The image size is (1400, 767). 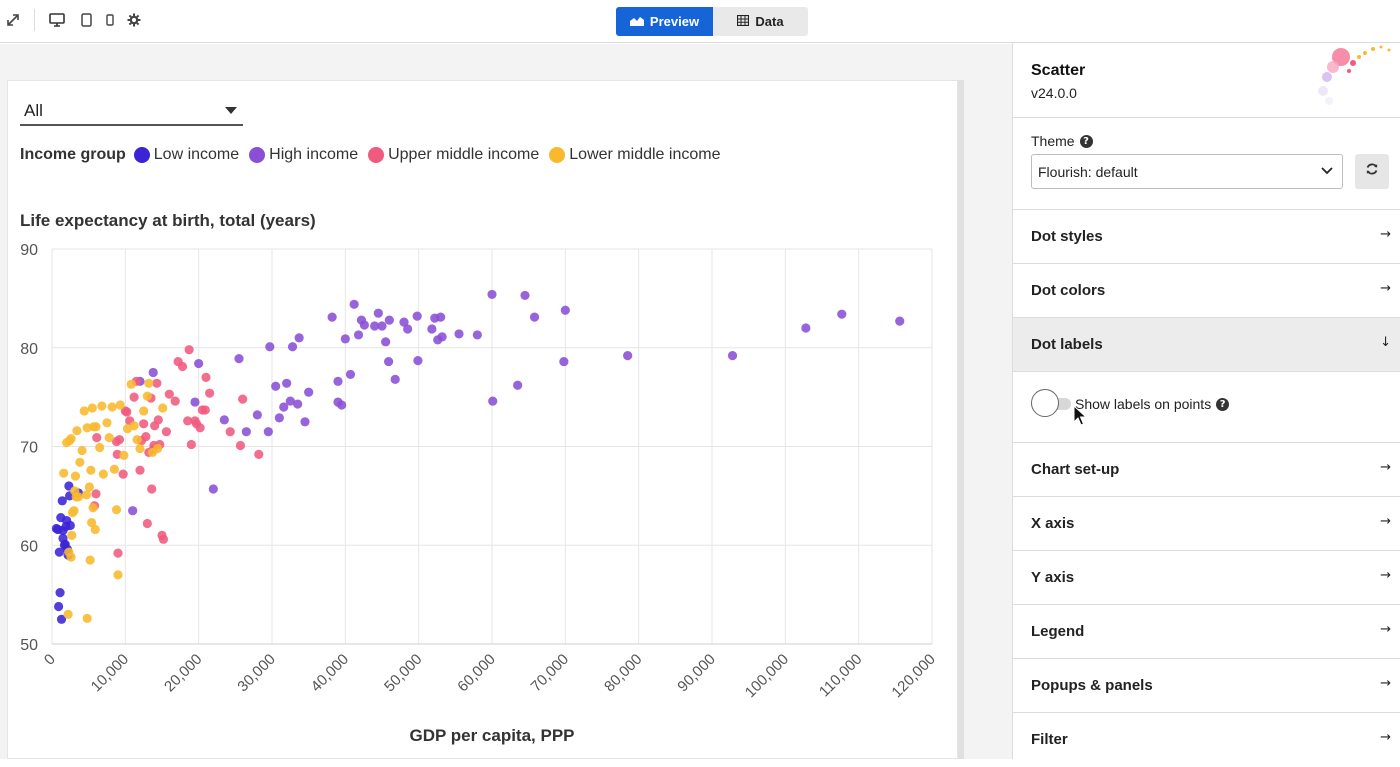 What do you see at coordinates (1385, 342) in the screenshot?
I see `arrow-down-icon: ↓` at bounding box center [1385, 342].